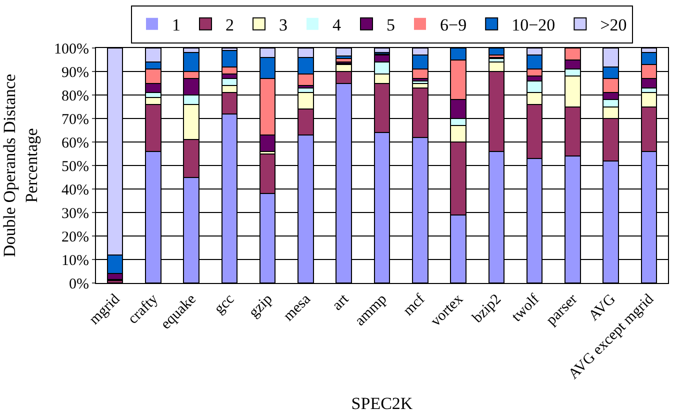 The height and width of the screenshot is (414, 674). I want to click on y-tick-label: 30%, so click(75, 214).